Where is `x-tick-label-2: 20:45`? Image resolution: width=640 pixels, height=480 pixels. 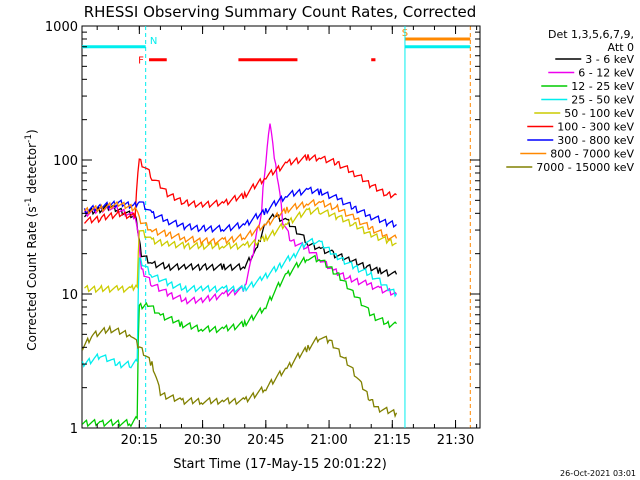 x-tick-label-2: 20:45 is located at coordinates (265, 440).